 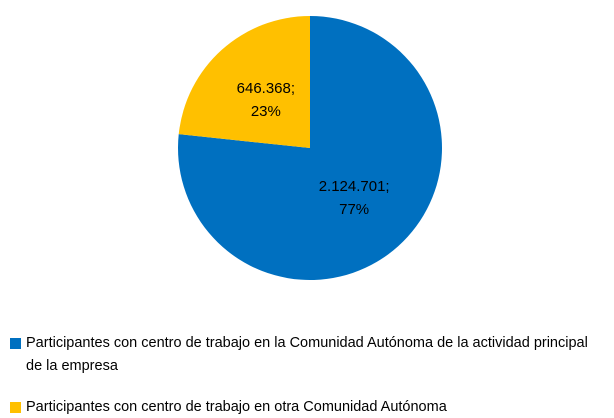 I want to click on percent-label: 23%, so click(x=266, y=111).